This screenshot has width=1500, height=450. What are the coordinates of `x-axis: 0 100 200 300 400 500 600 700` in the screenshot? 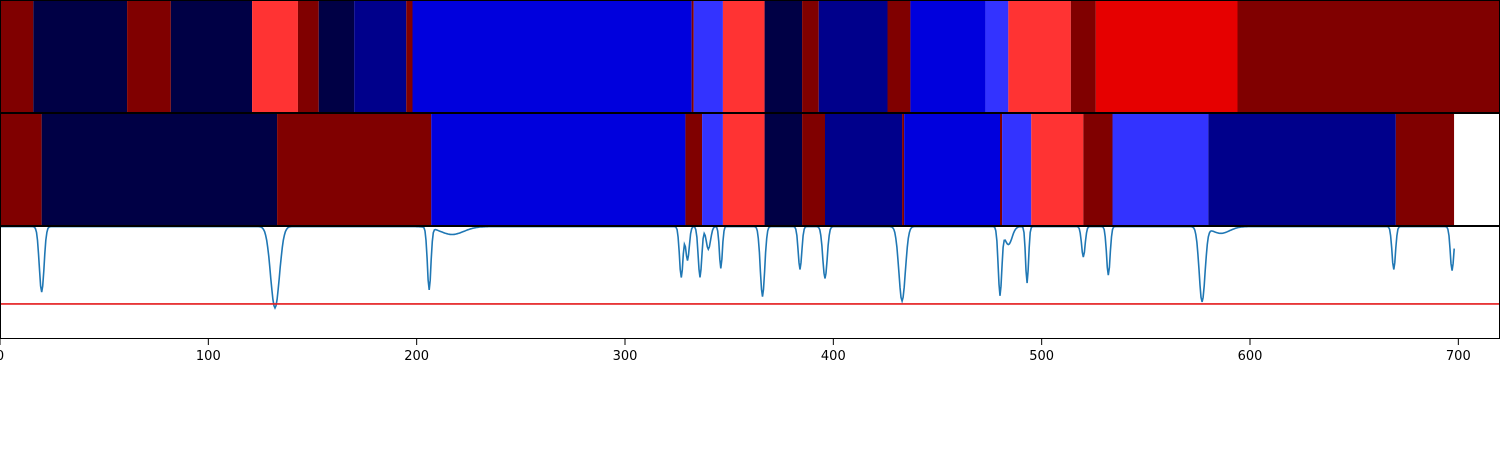 It's located at (735, 351).